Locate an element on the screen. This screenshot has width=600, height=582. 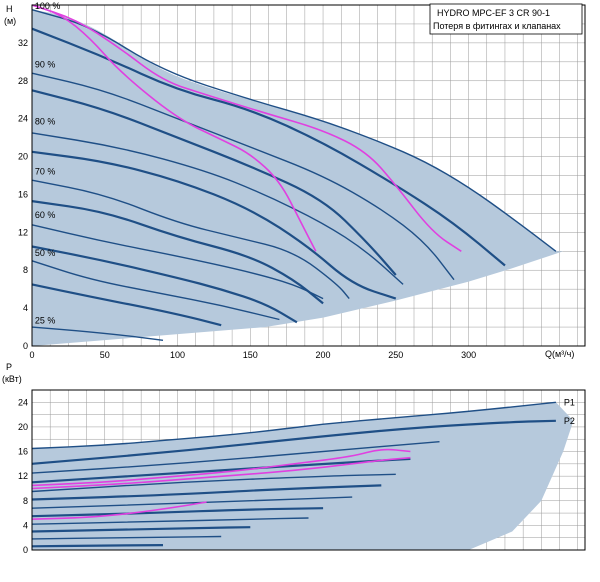
x-tick-label: 150 is located at coordinates (250, 355).